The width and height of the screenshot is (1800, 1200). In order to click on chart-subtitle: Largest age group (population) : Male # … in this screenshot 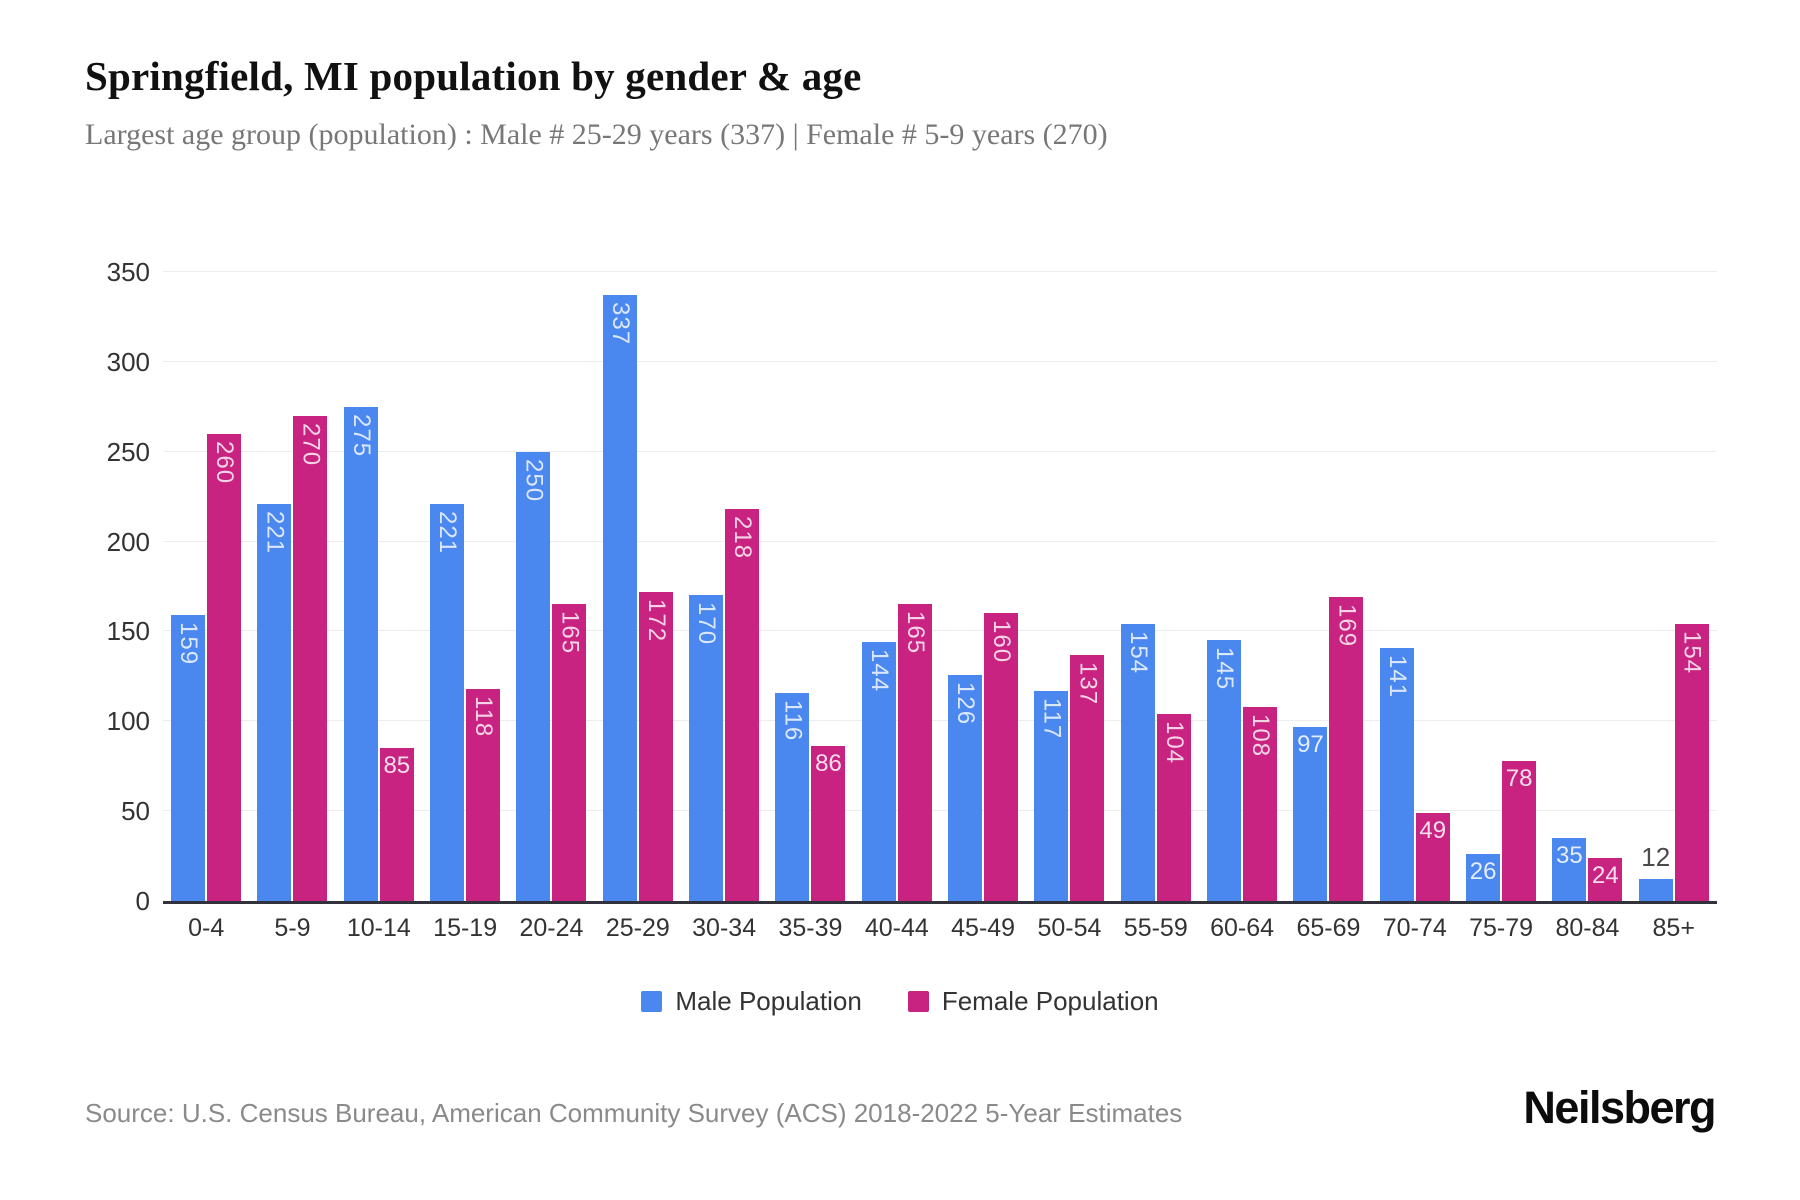, I will do `click(596, 134)`.